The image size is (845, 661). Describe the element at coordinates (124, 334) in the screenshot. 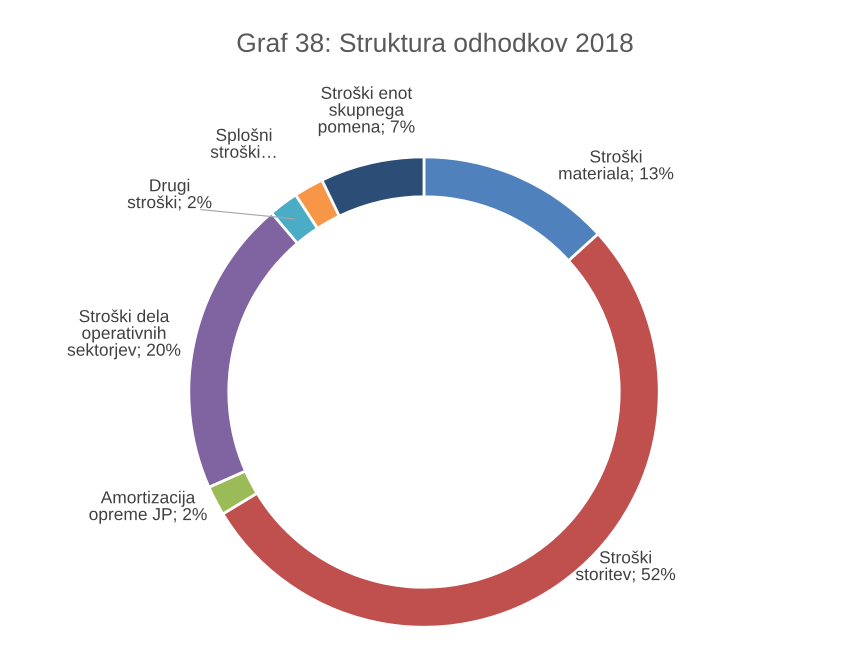

I see `slice-label: Stroški dela operativnih sektorjev; 20%` at that location.